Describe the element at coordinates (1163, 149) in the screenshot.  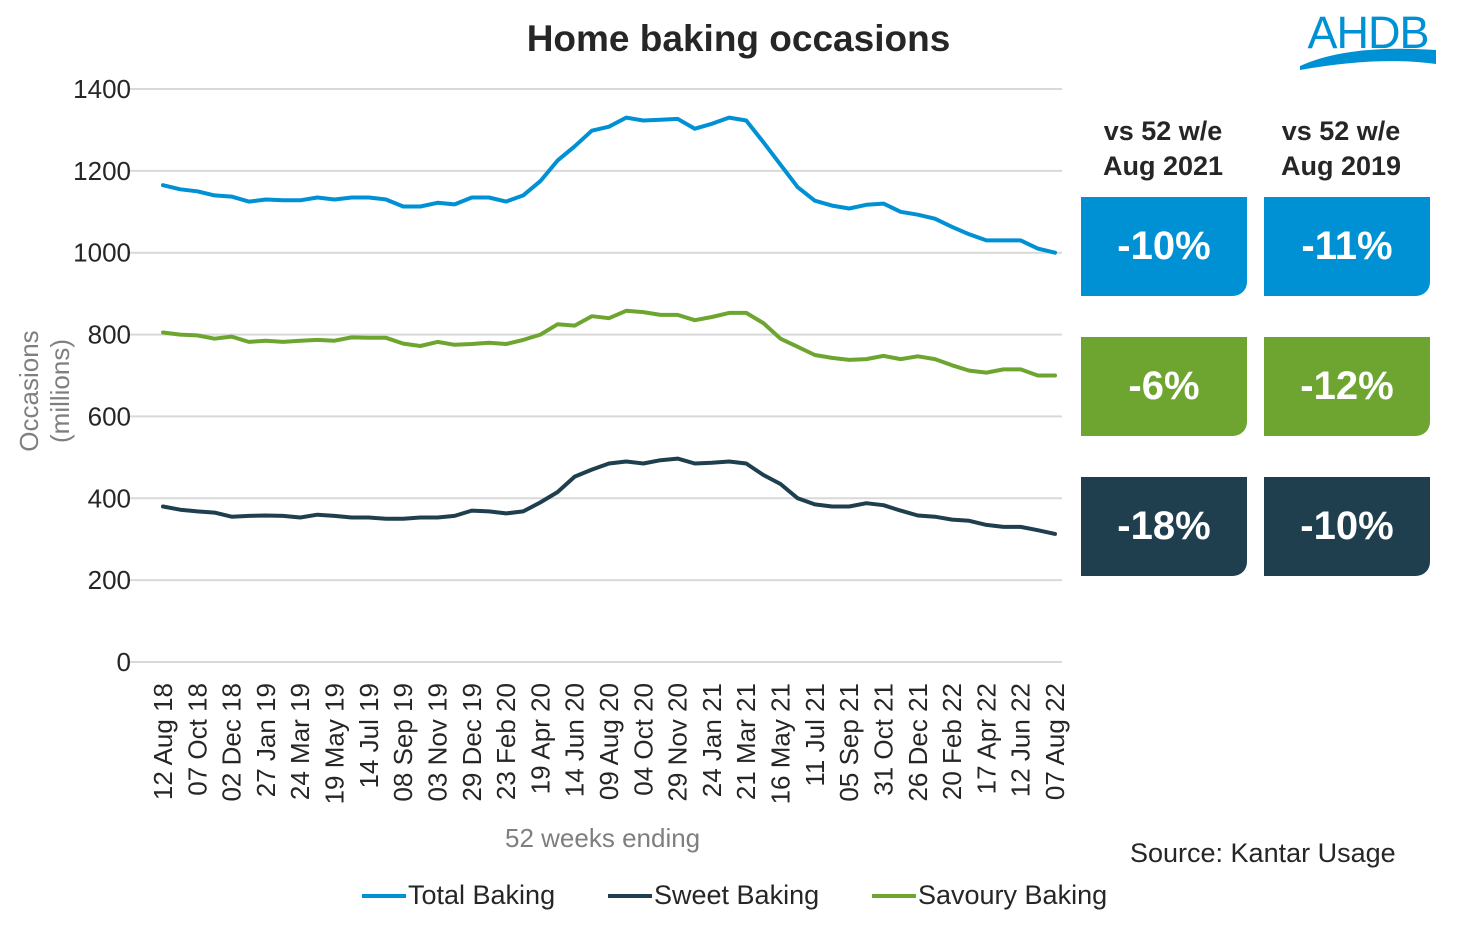
I see `column-header-2021: vs 52 w/e Aug 2021` at that location.